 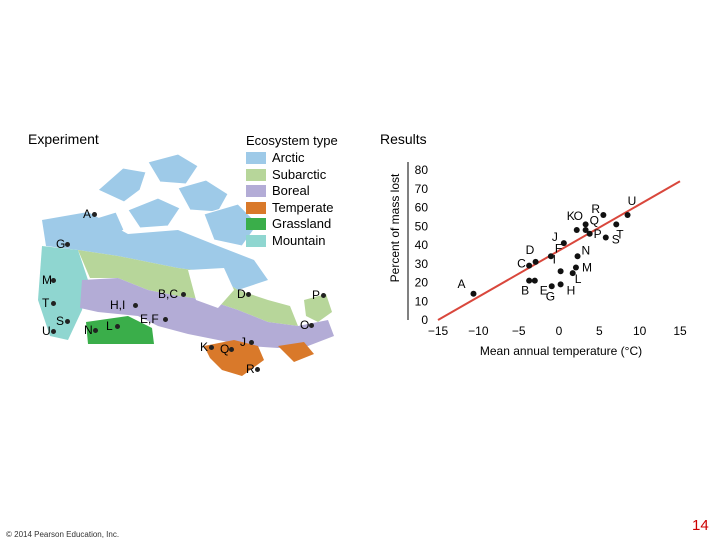 What do you see at coordinates (318, 308) in the screenshot?
I see `newfoundland` at bounding box center [318, 308].